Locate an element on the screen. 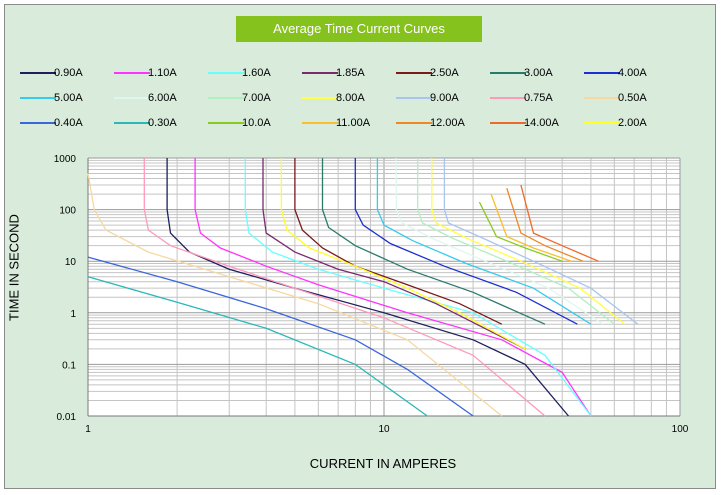 This screenshot has height=495, width=722. y-tick-label: 1 is located at coordinates (73, 314).